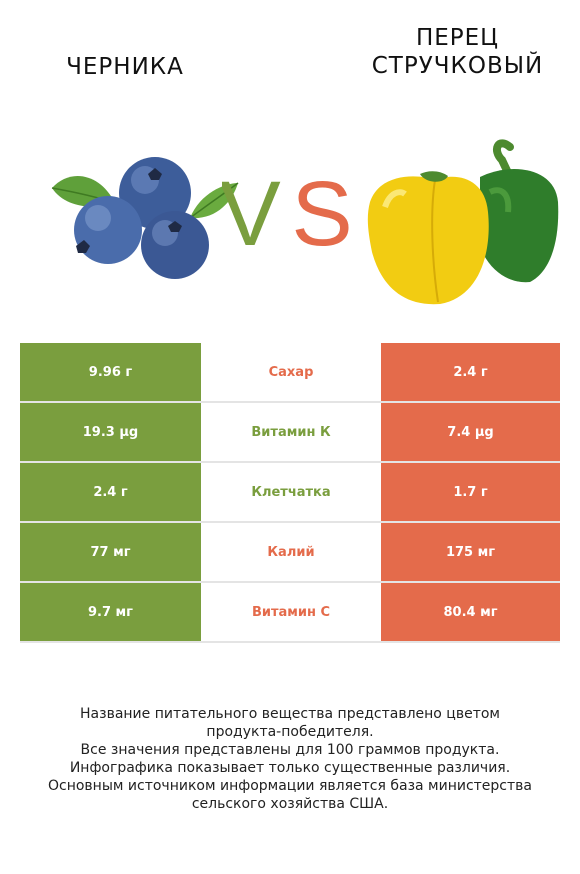 Image resolution: width=580 pixels, height=874 pixels. I want to click on right-value: 2.4 г, so click(470, 373).